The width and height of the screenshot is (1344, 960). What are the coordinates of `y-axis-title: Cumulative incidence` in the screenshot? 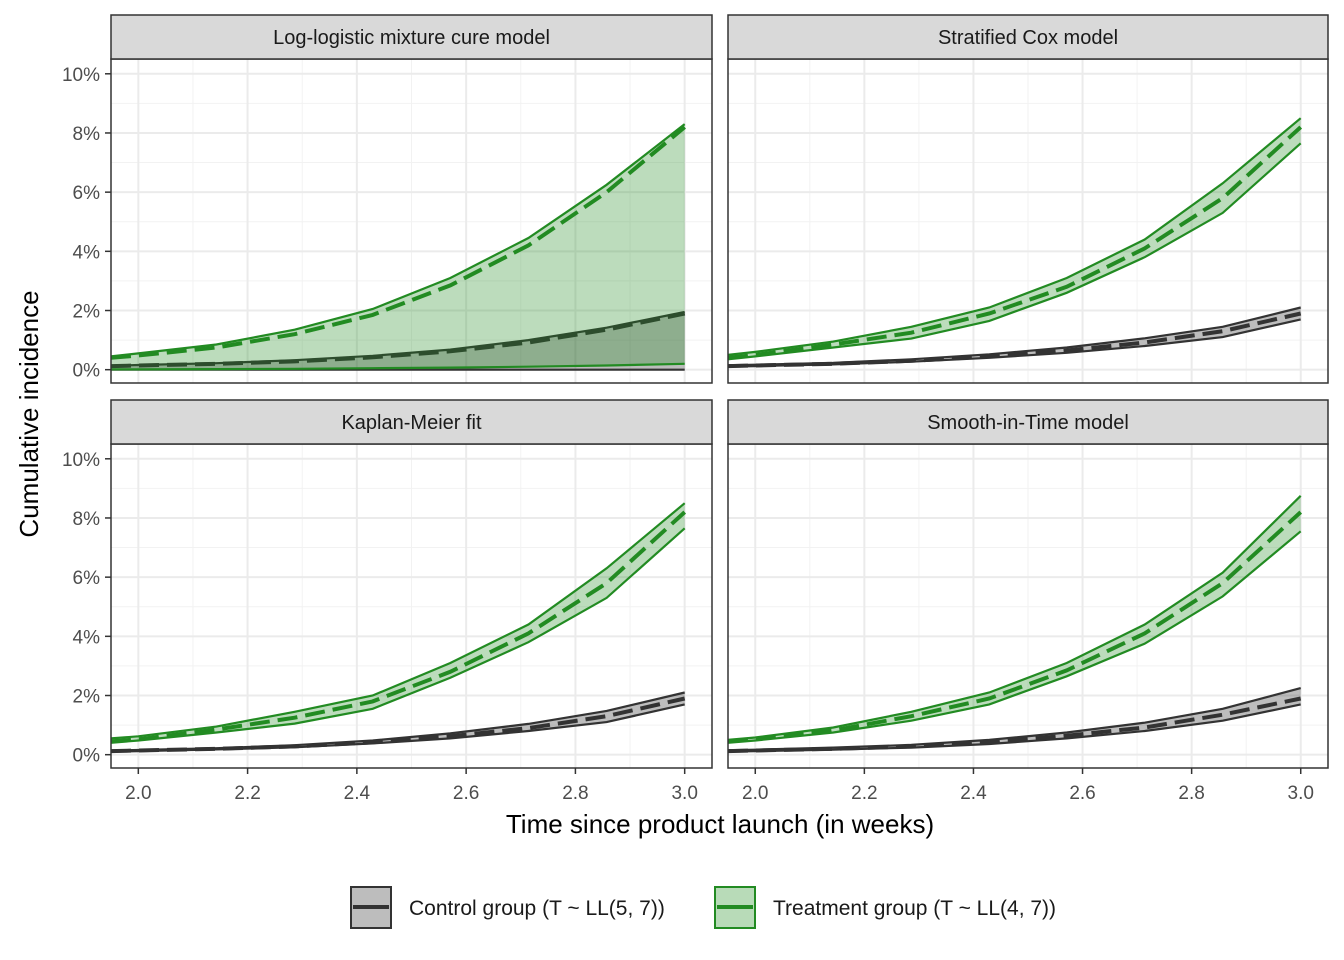 It's located at (29, 413).